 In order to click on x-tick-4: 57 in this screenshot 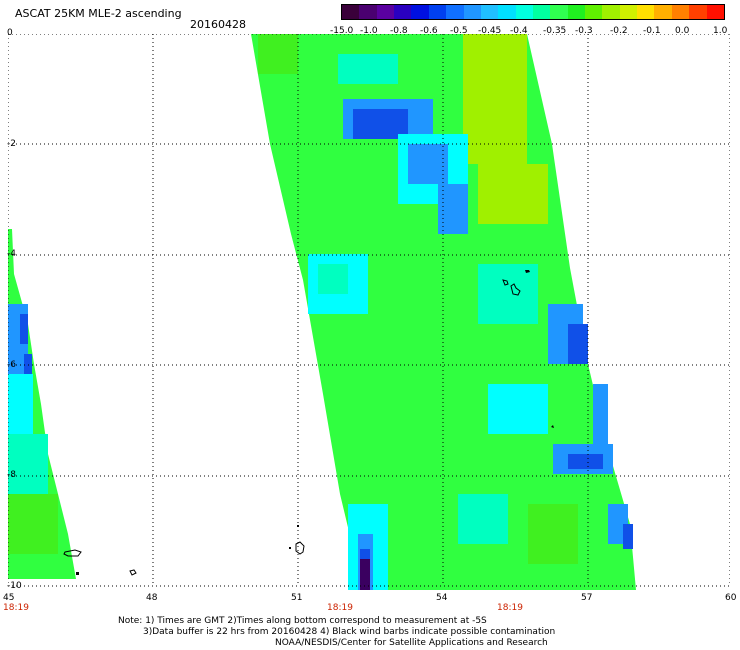, I will do `click(587, 598)`.